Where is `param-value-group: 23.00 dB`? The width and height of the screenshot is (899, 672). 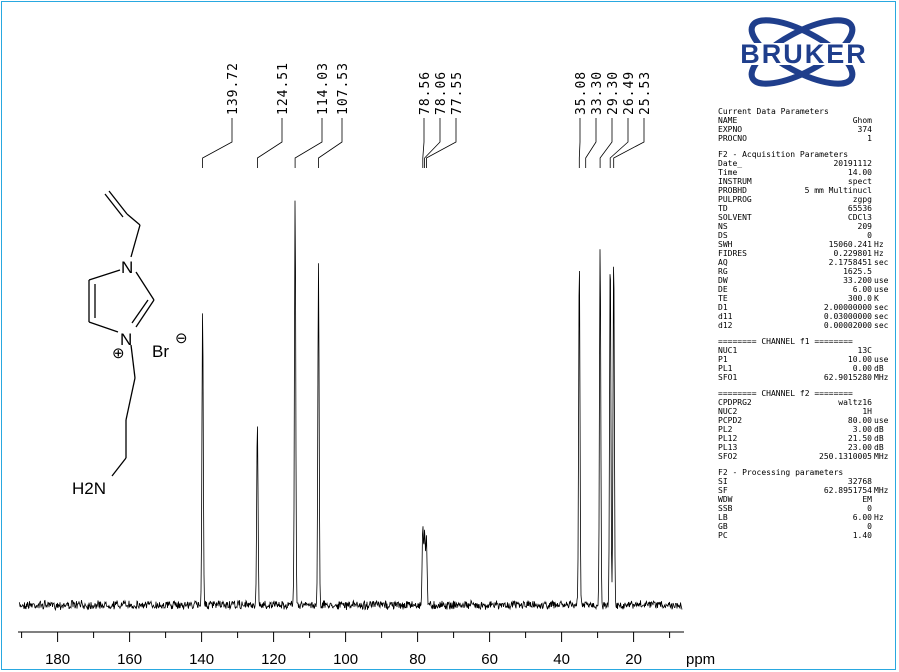 param-value-group: 23.00 dB is located at coordinates (873, 447).